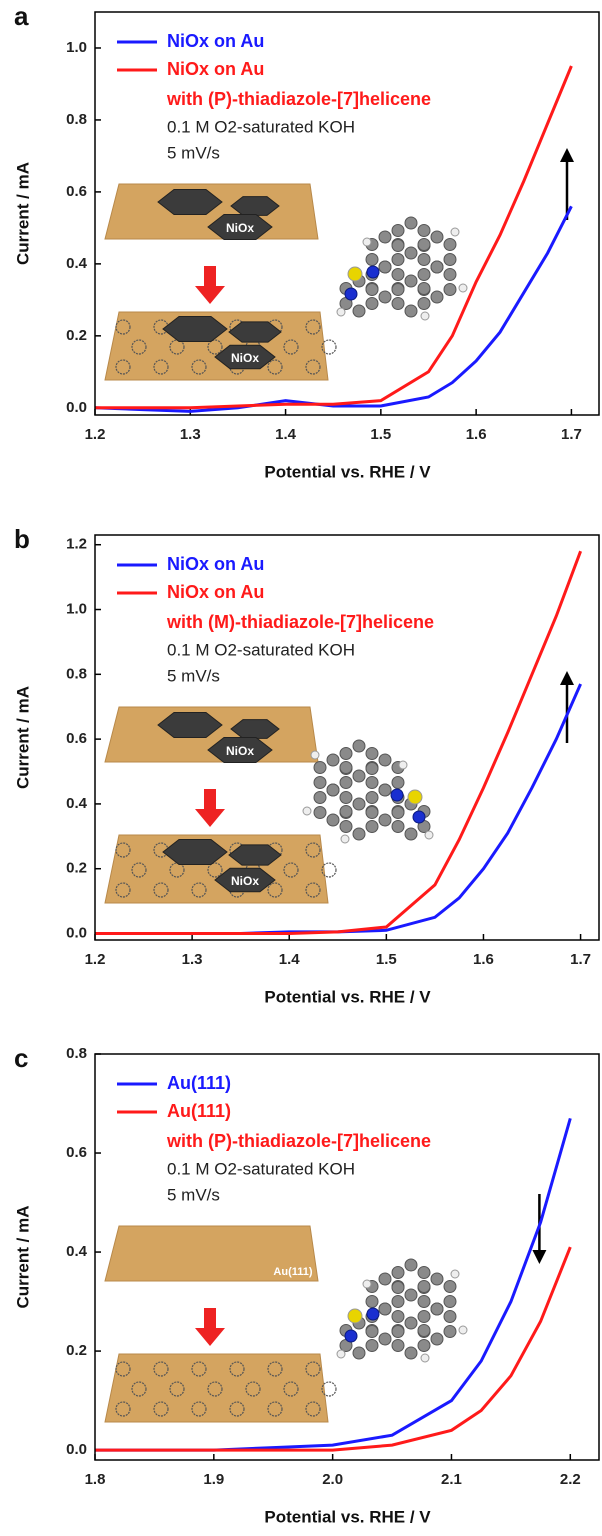 The width and height of the screenshot is (602, 1536). Describe the element at coordinates (380, 434) in the screenshot. I see `x-tick-label: 1.5` at that location.